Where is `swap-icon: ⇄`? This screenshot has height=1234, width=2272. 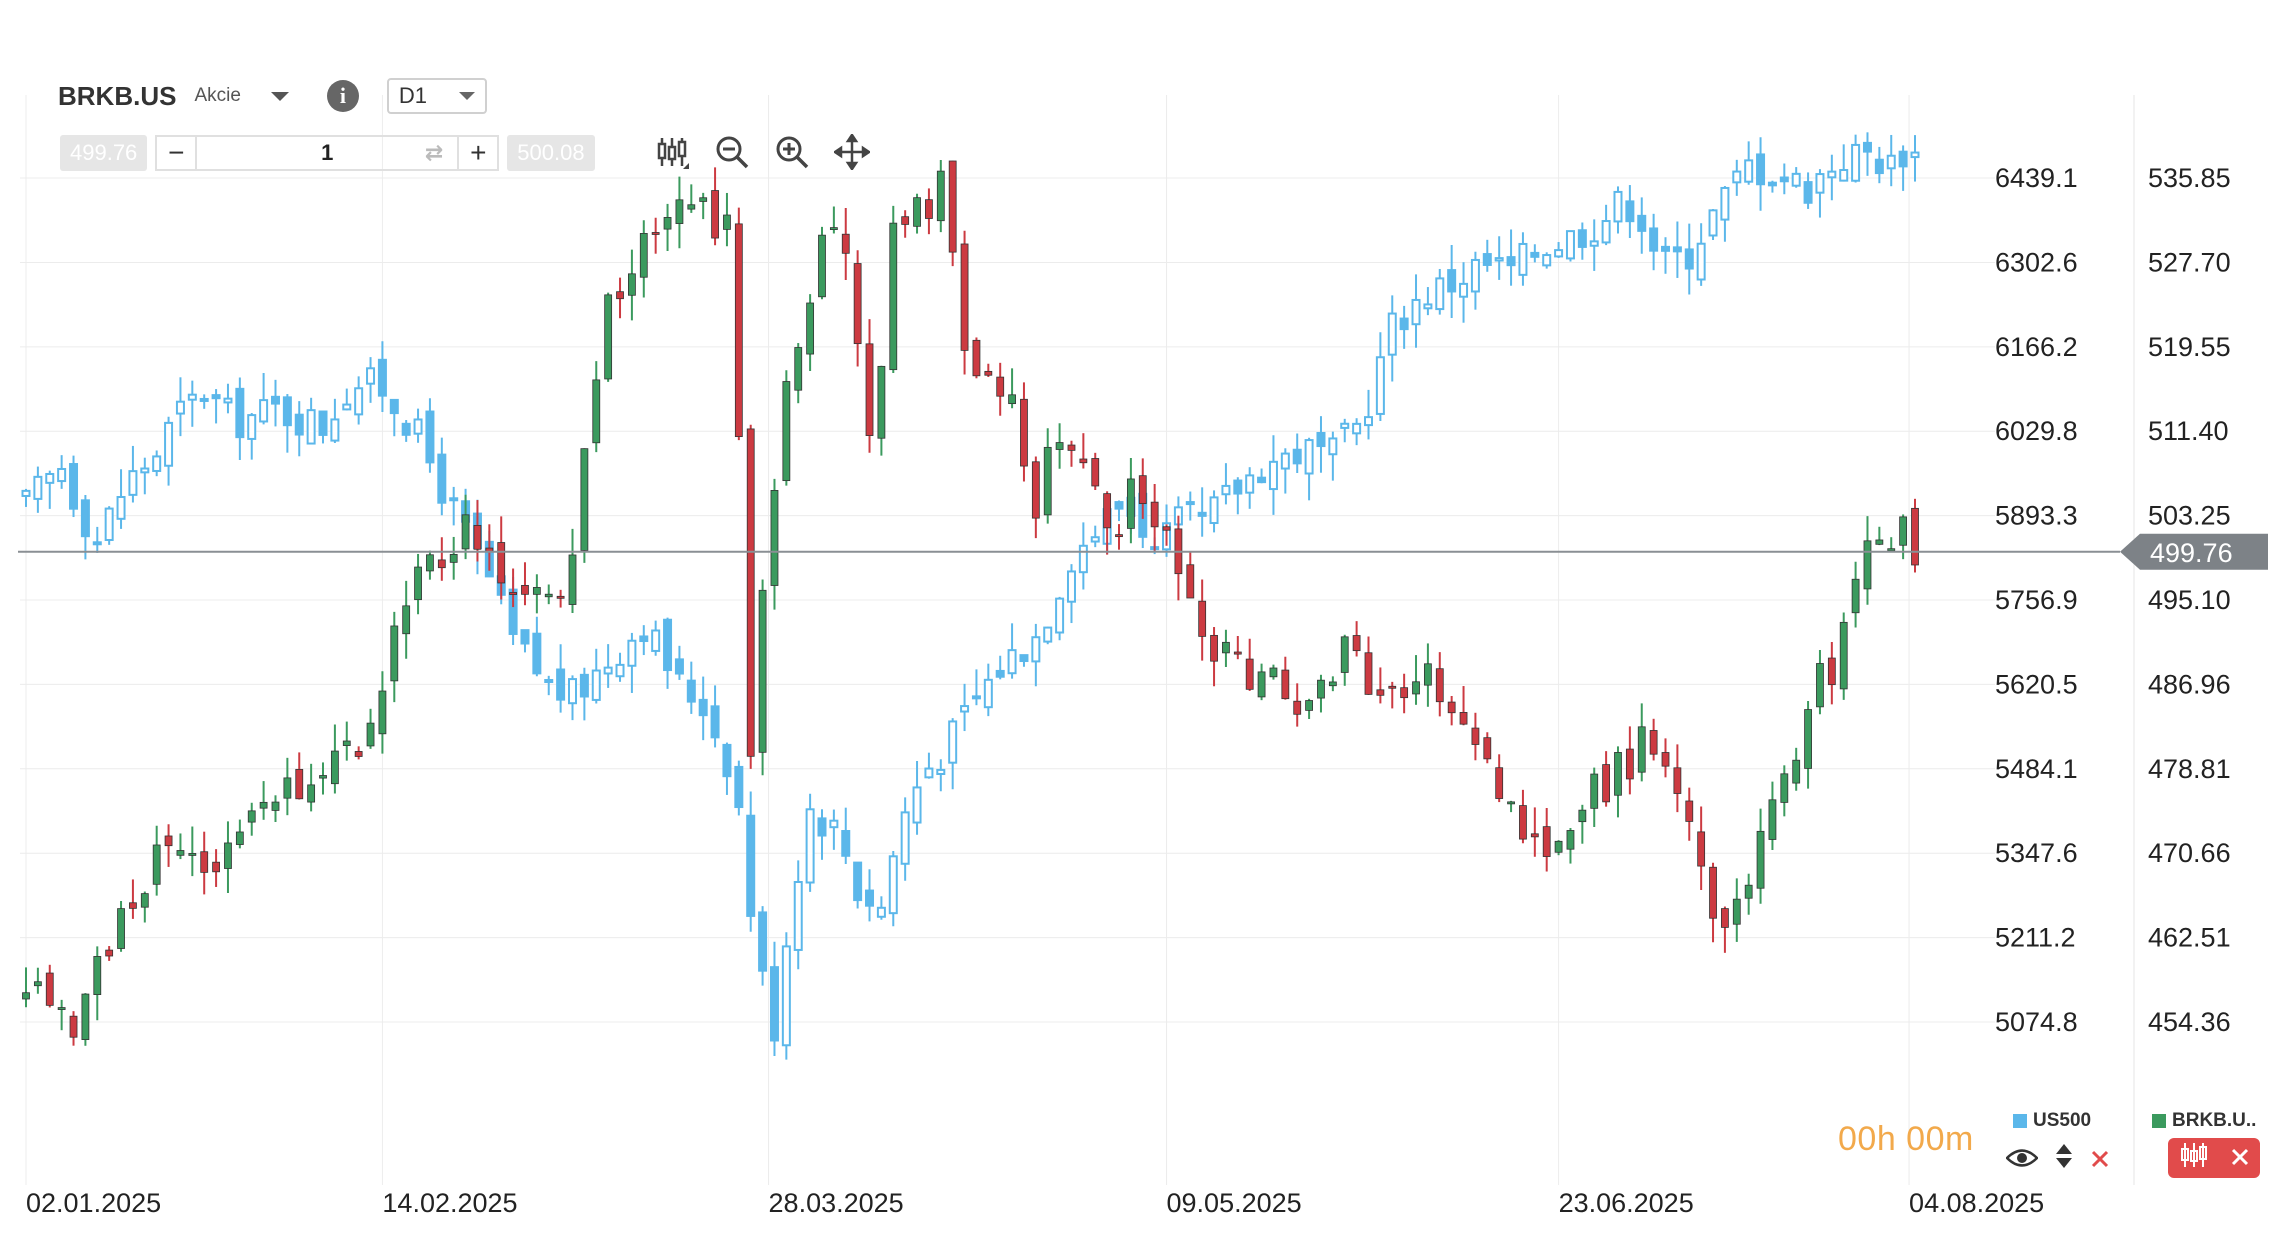
swap-icon: ⇄ is located at coordinates (434, 152).